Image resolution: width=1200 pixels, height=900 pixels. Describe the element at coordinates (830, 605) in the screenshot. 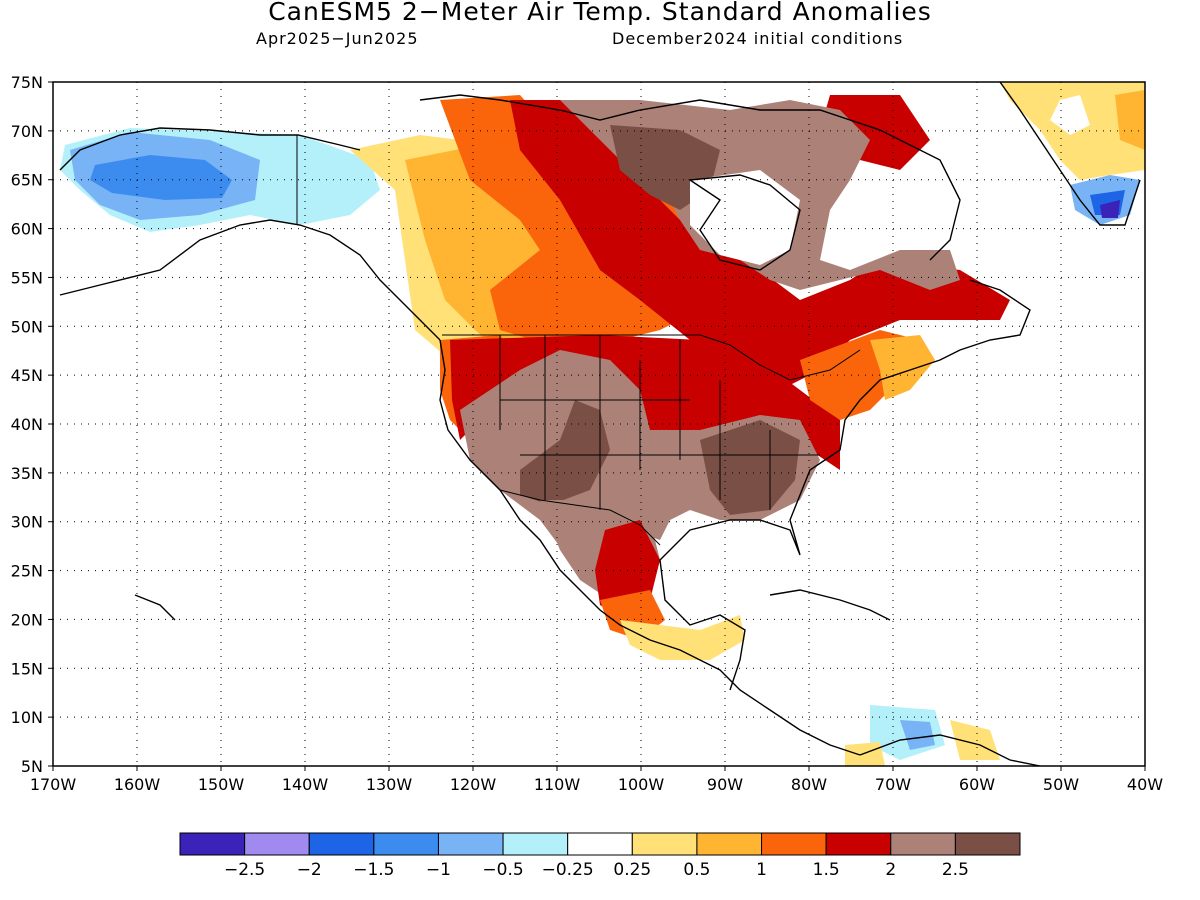

I see `coastline-cuba` at that location.